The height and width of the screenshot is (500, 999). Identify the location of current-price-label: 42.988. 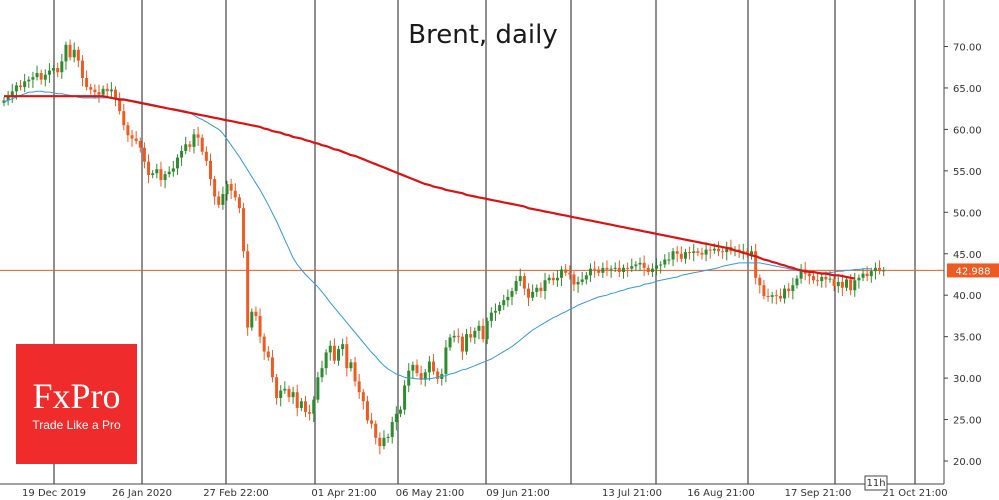
(973, 271).